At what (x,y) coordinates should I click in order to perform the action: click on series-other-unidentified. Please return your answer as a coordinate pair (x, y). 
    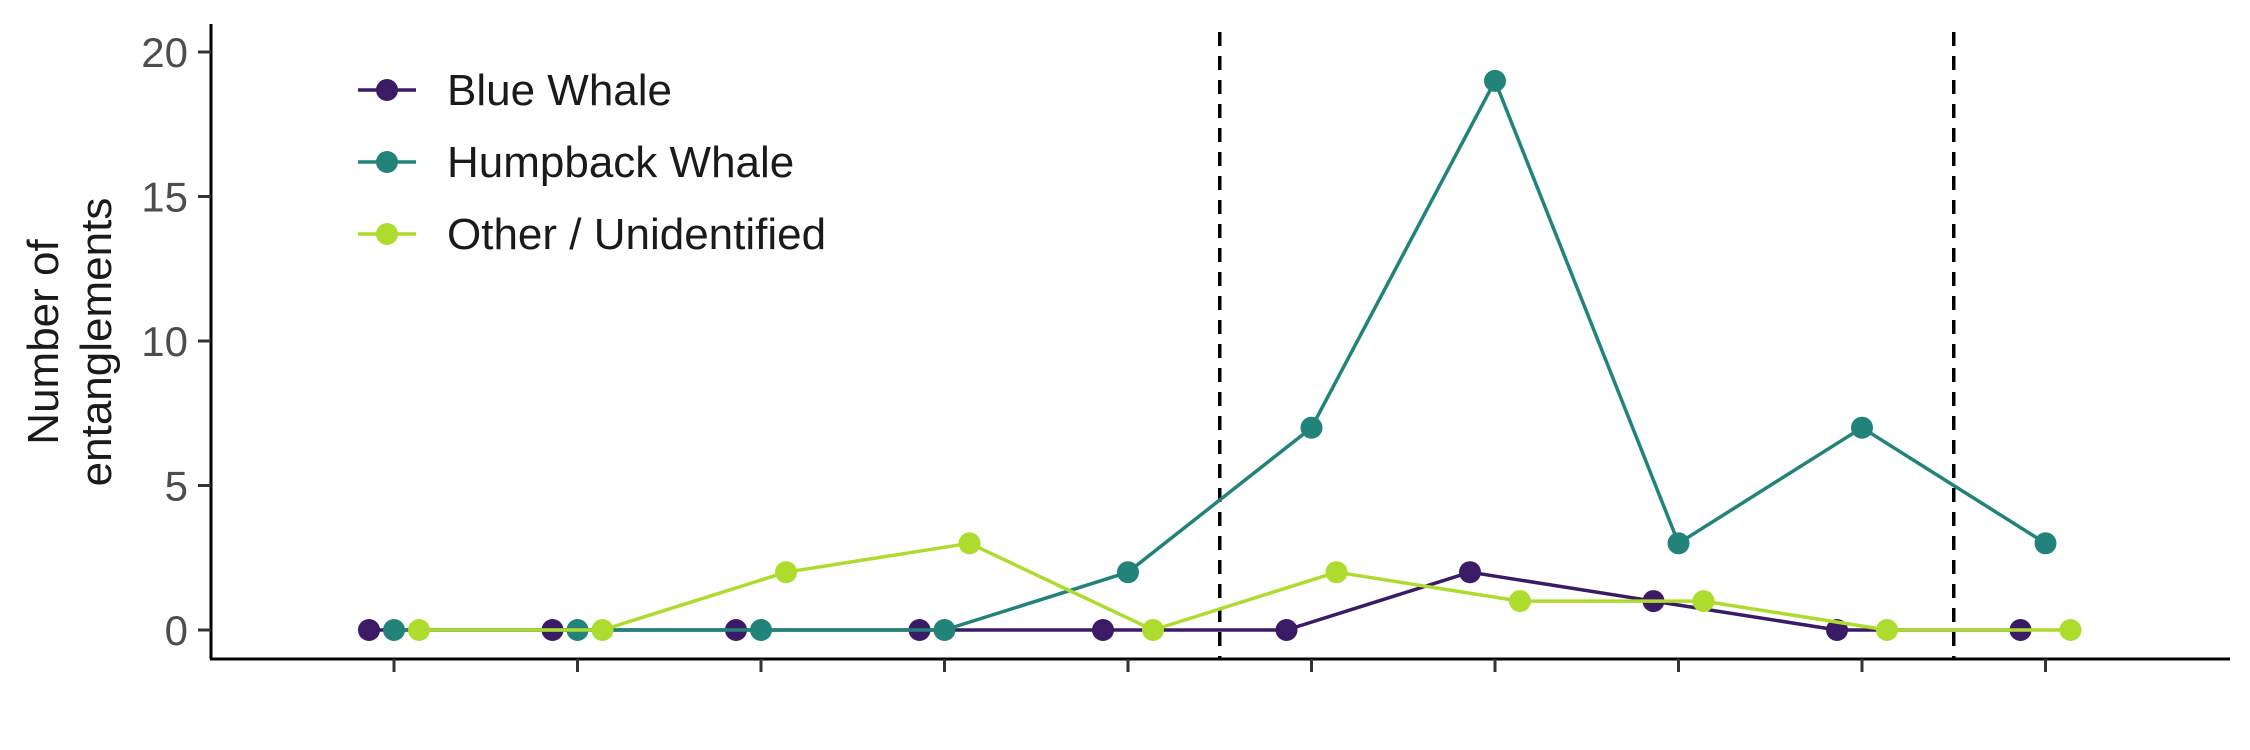
    Looking at the image, I should click on (1245, 586).